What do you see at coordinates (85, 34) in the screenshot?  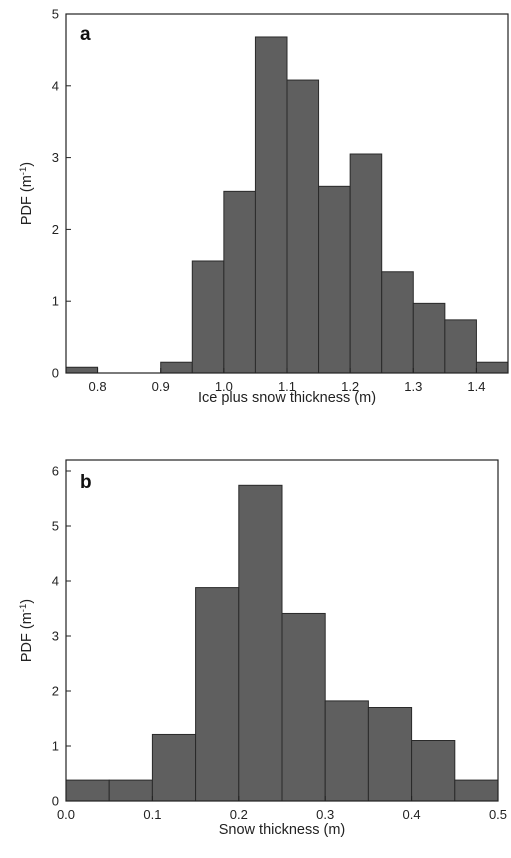 I see `panel-letter: a` at bounding box center [85, 34].